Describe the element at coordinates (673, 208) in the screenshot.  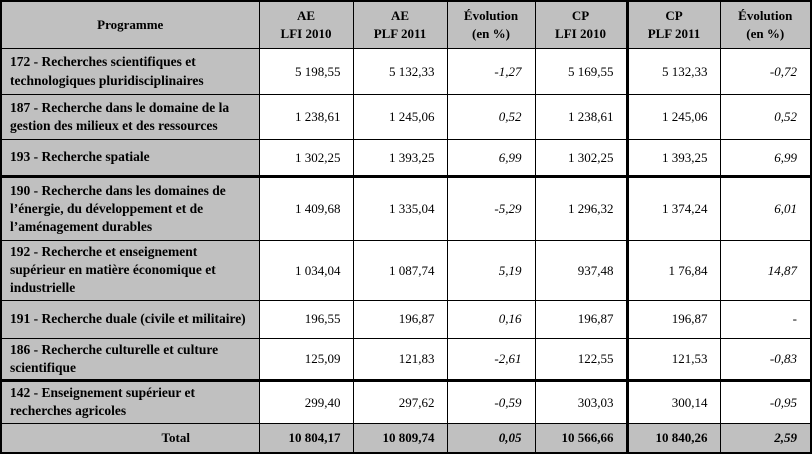
I see `value-cell-cp-plf: 1 374,24` at that location.